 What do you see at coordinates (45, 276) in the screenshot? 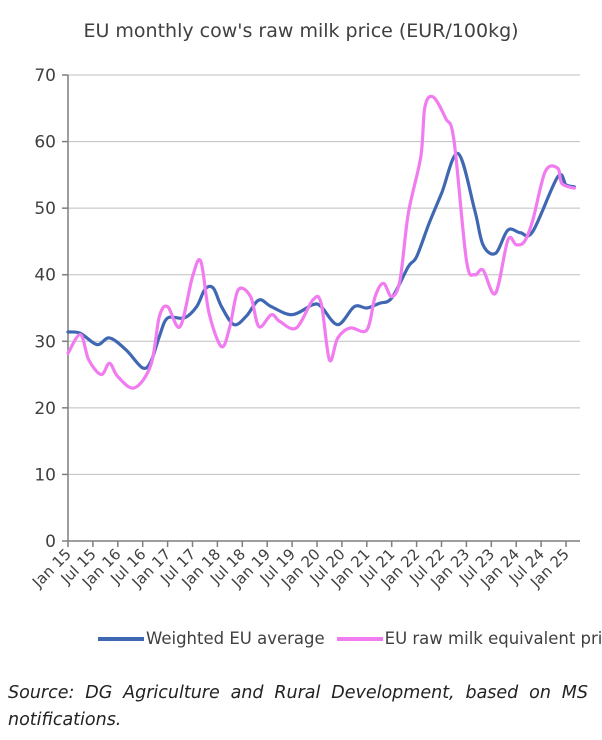
I see `y-tick-label: 40` at bounding box center [45, 276].